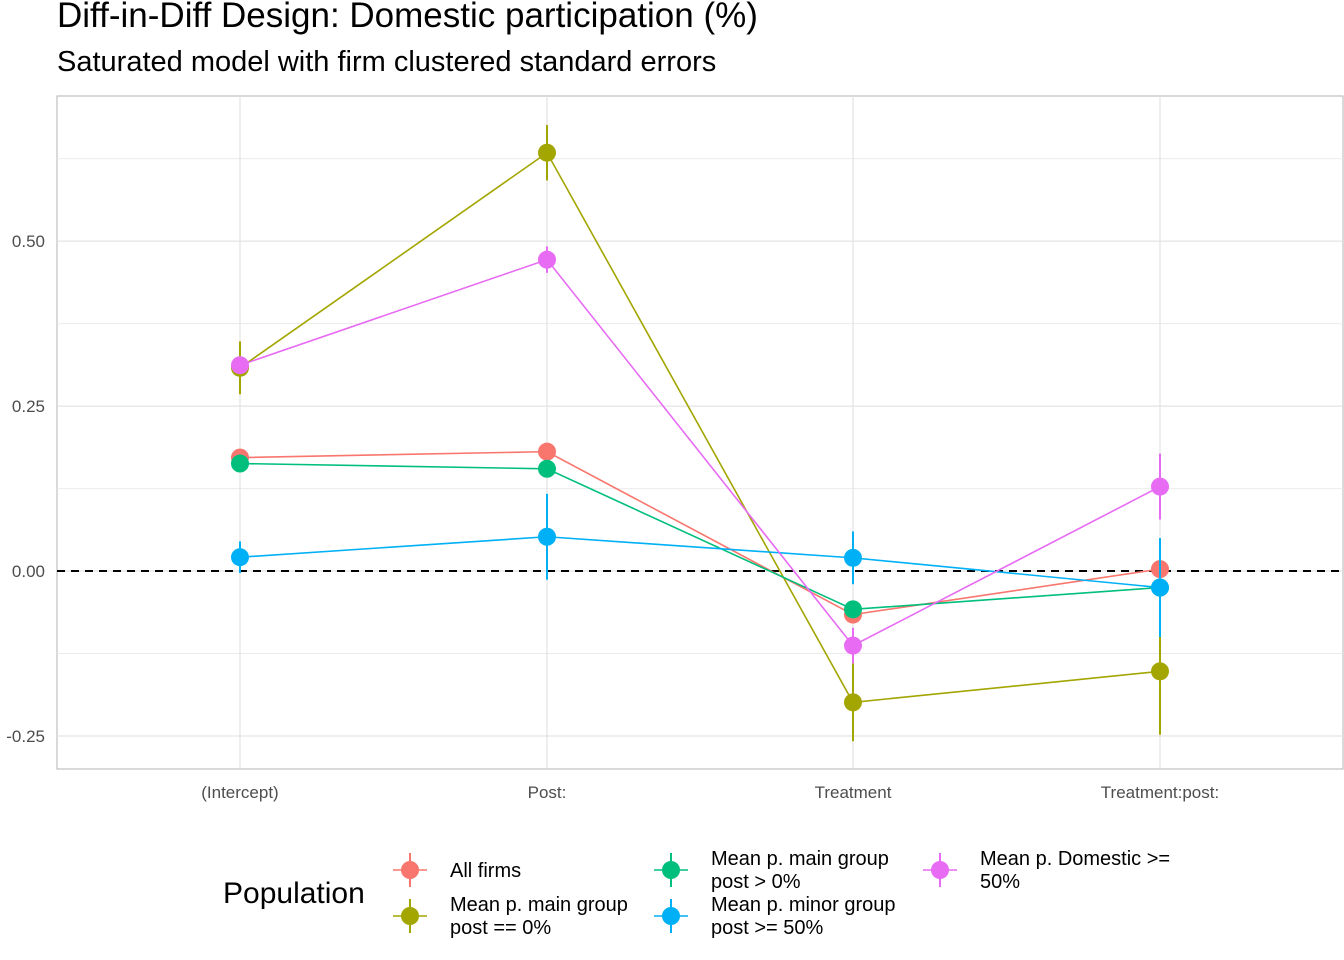  I want to click on x-tick-label: Post:, so click(547, 792).